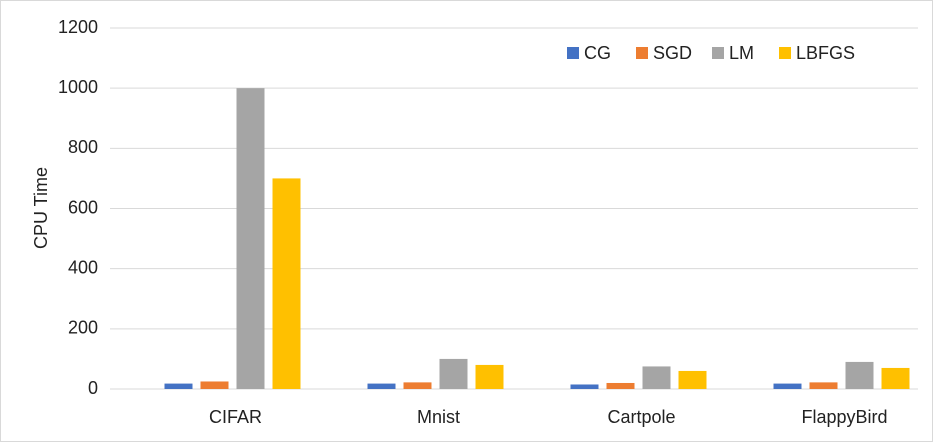 This screenshot has width=933, height=442. What do you see at coordinates (741, 53) in the screenshot?
I see `legend-label: LM` at bounding box center [741, 53].